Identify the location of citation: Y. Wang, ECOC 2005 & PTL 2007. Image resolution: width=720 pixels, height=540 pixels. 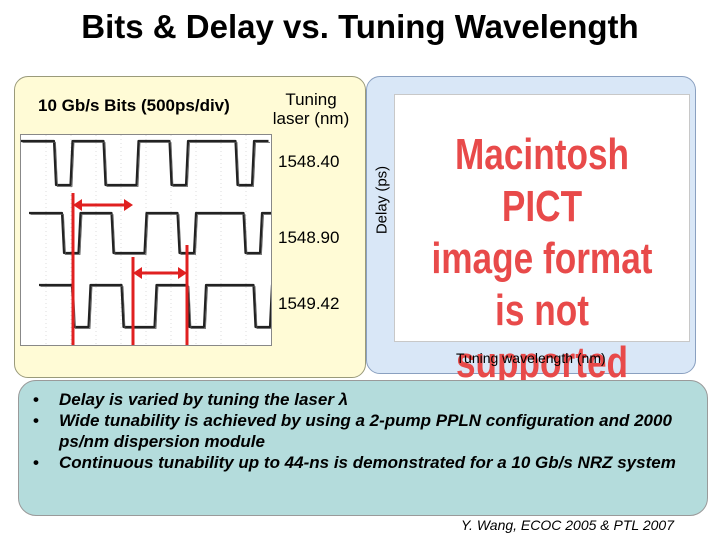
(567, 525).